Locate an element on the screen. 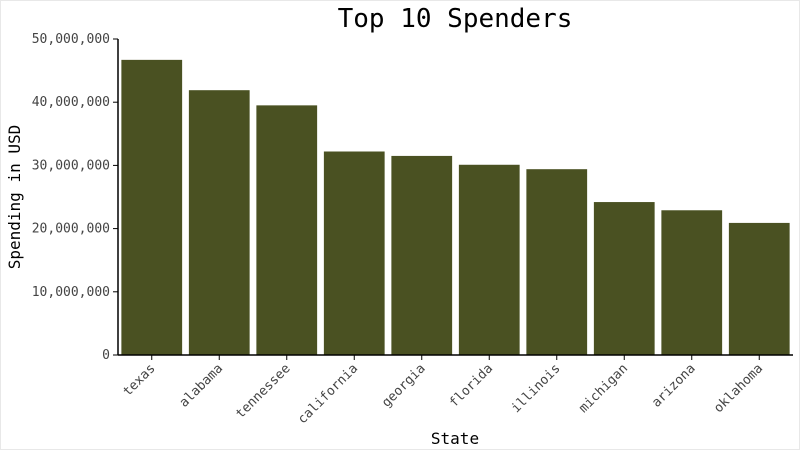 This screenshot has width=800, height=451. y-tick-label: 30,000,000 is located at coordinates (71, 165).